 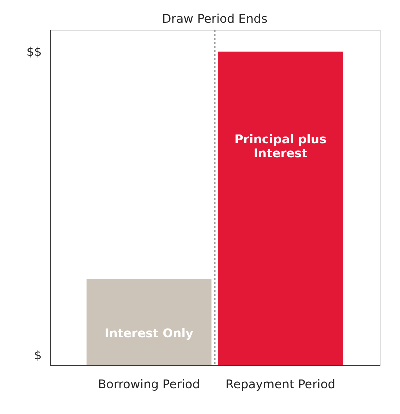 I want to click on annotation: Interest Only, so click(x=149, y=333).